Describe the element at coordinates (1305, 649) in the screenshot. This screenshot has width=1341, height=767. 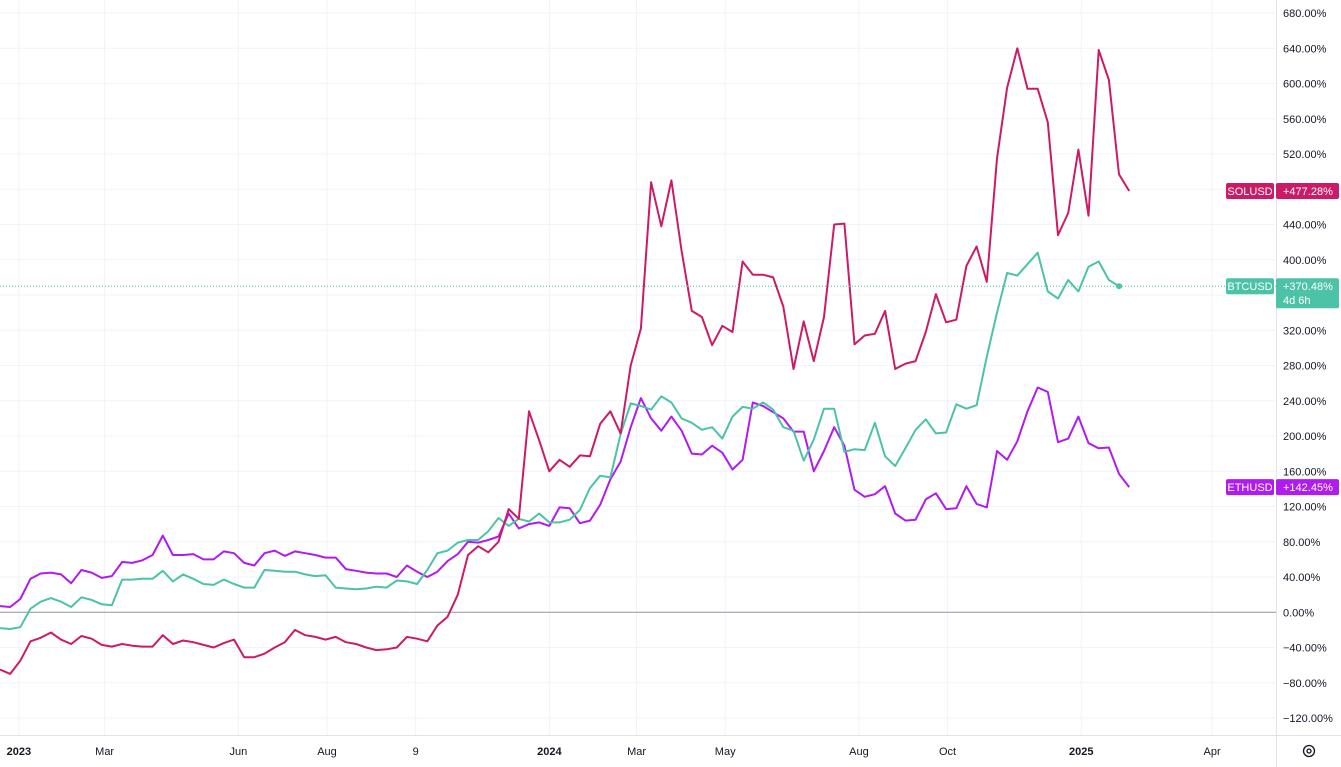
I see `y-tick-label: −40.00%` at that location.